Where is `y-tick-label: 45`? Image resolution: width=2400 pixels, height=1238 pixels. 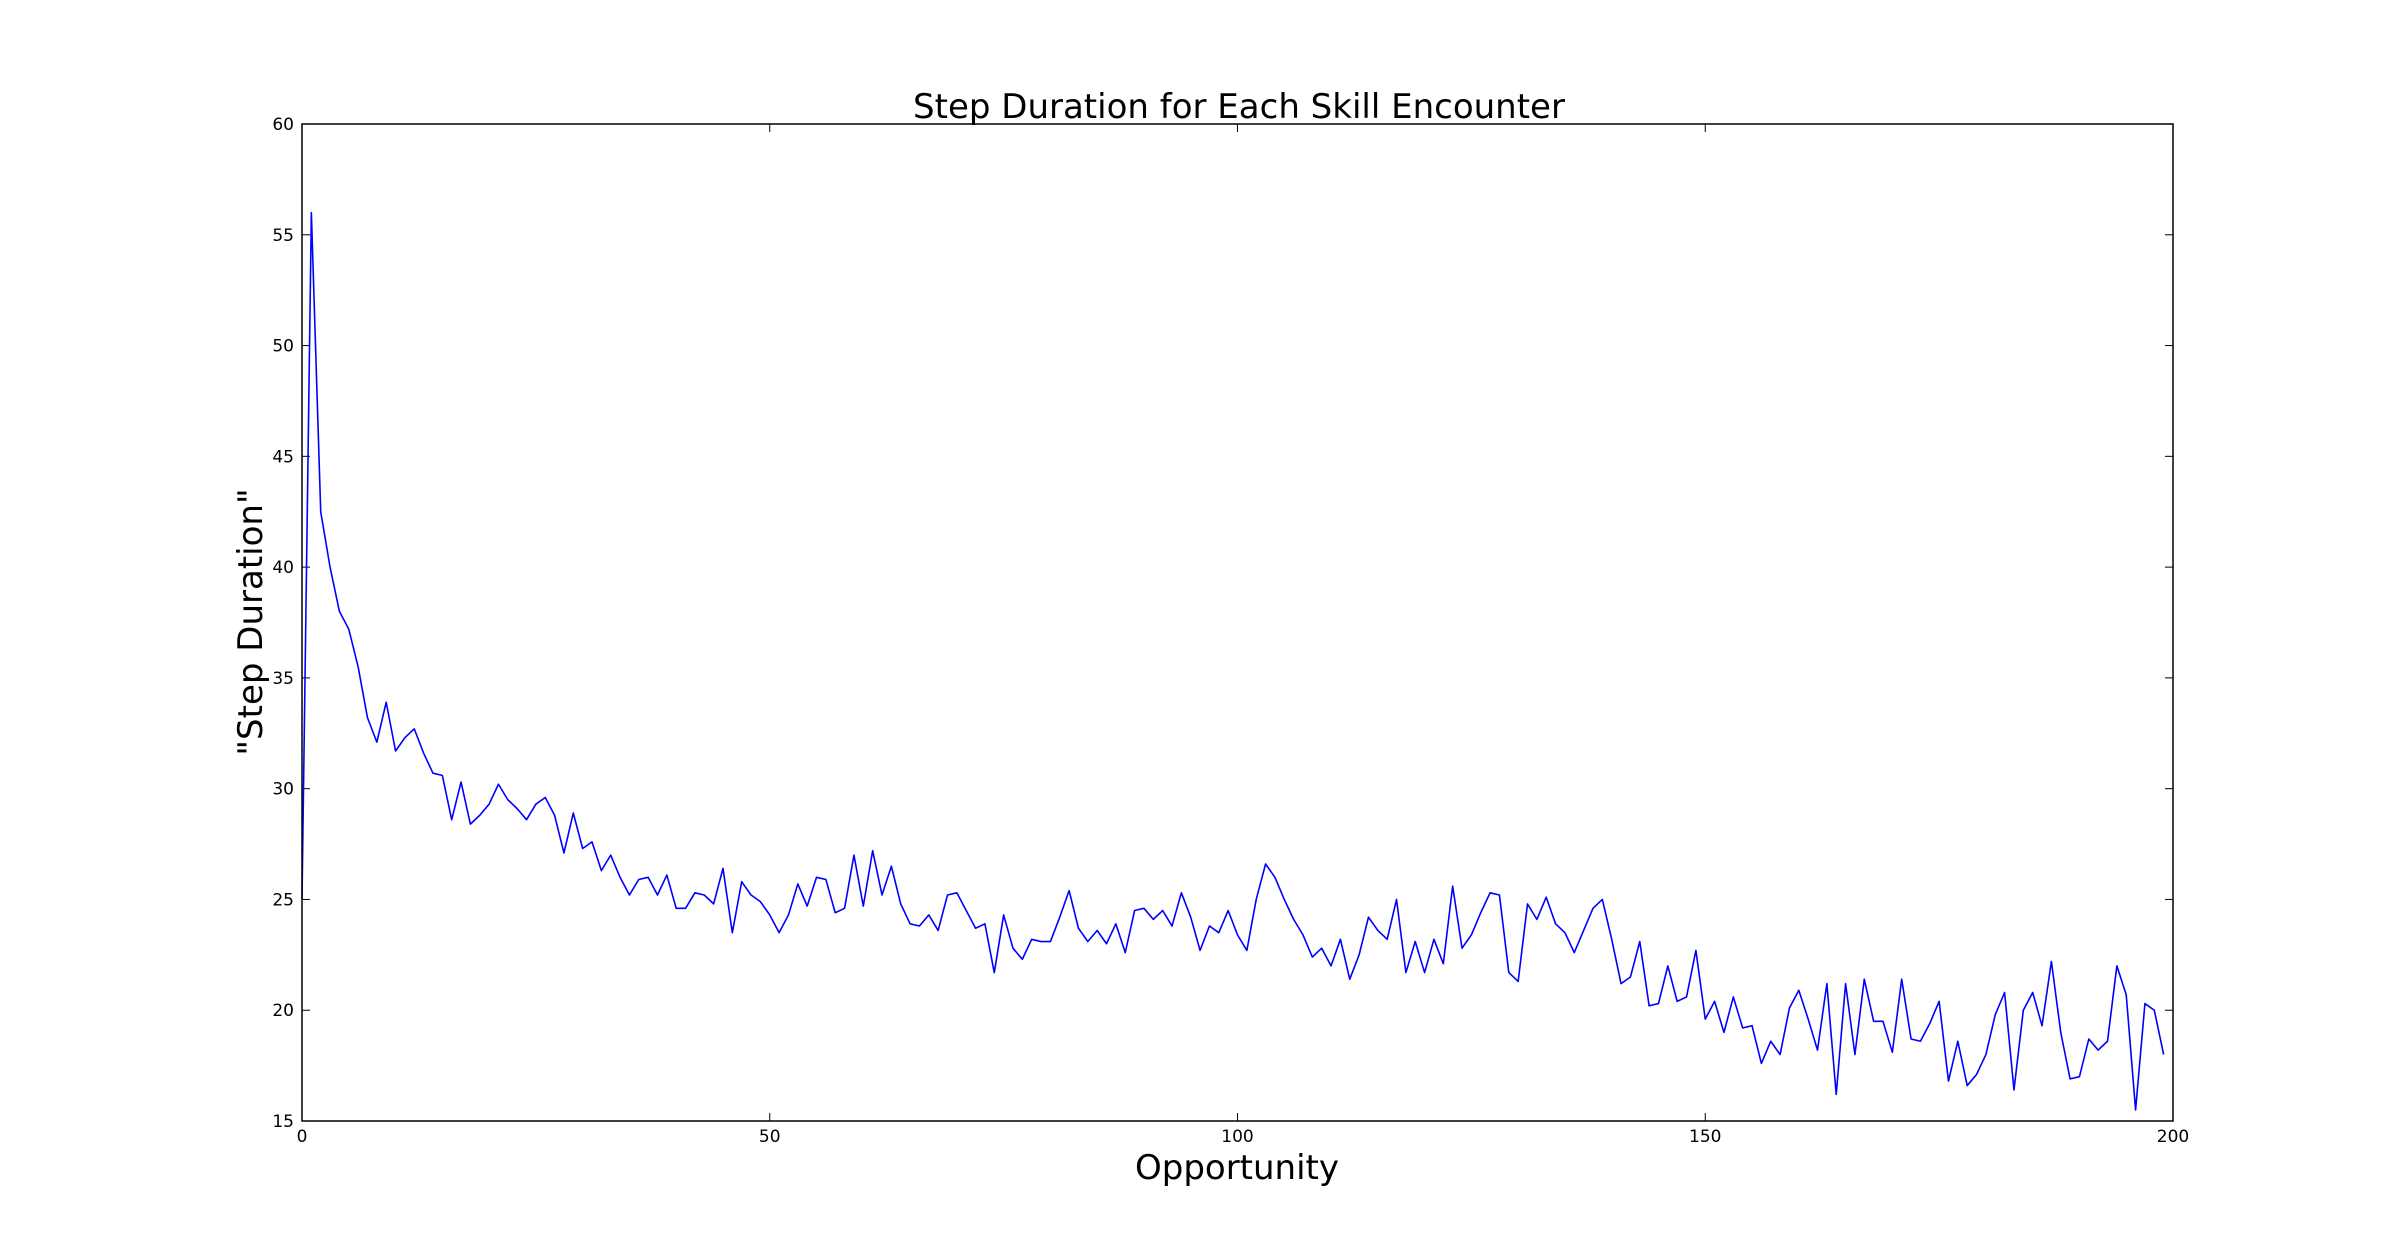
y-tick-label: 45 is located at coordinates (283, 457).